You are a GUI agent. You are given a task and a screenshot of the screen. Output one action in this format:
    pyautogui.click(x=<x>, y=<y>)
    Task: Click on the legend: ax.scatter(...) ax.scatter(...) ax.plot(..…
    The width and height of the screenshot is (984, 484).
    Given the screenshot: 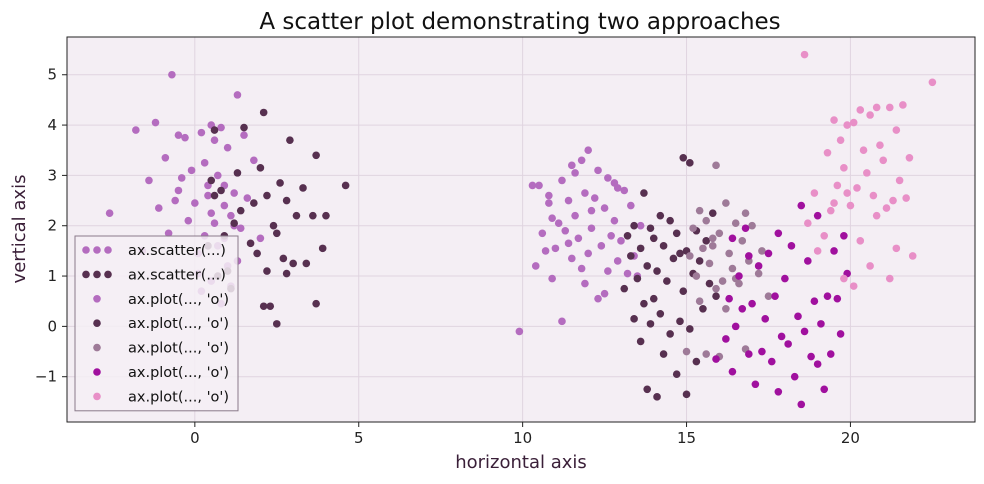 What is the action you would take?
    pyautogui.click(x=156, y=323)
    